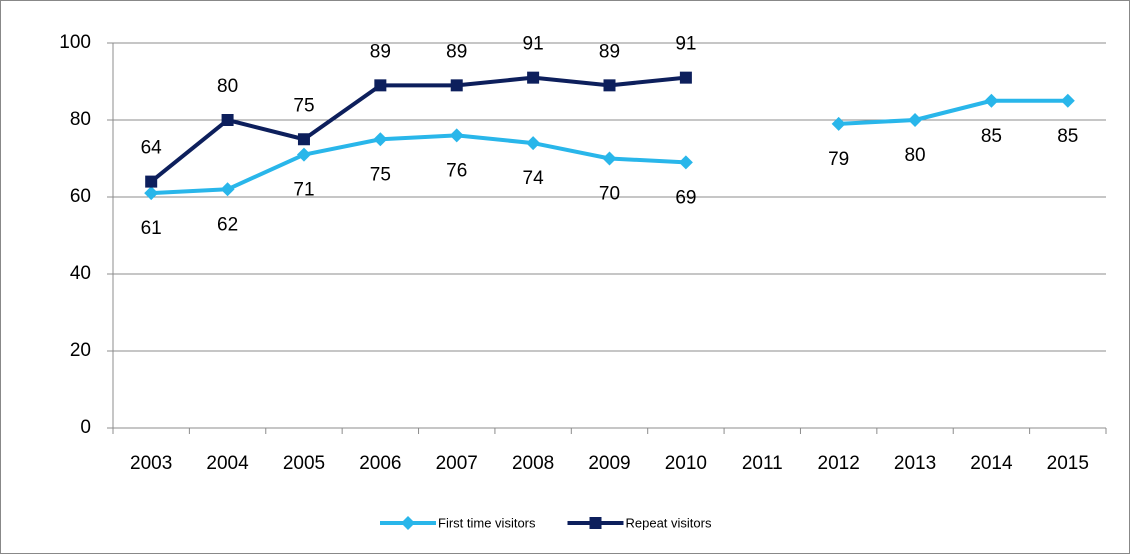 The width and height of the screenshot is (1130, 554). What do you see at coordinates (85, 427) in the screenshot?
I see `y-tick-label: 0` at bounding box center [85, 427].